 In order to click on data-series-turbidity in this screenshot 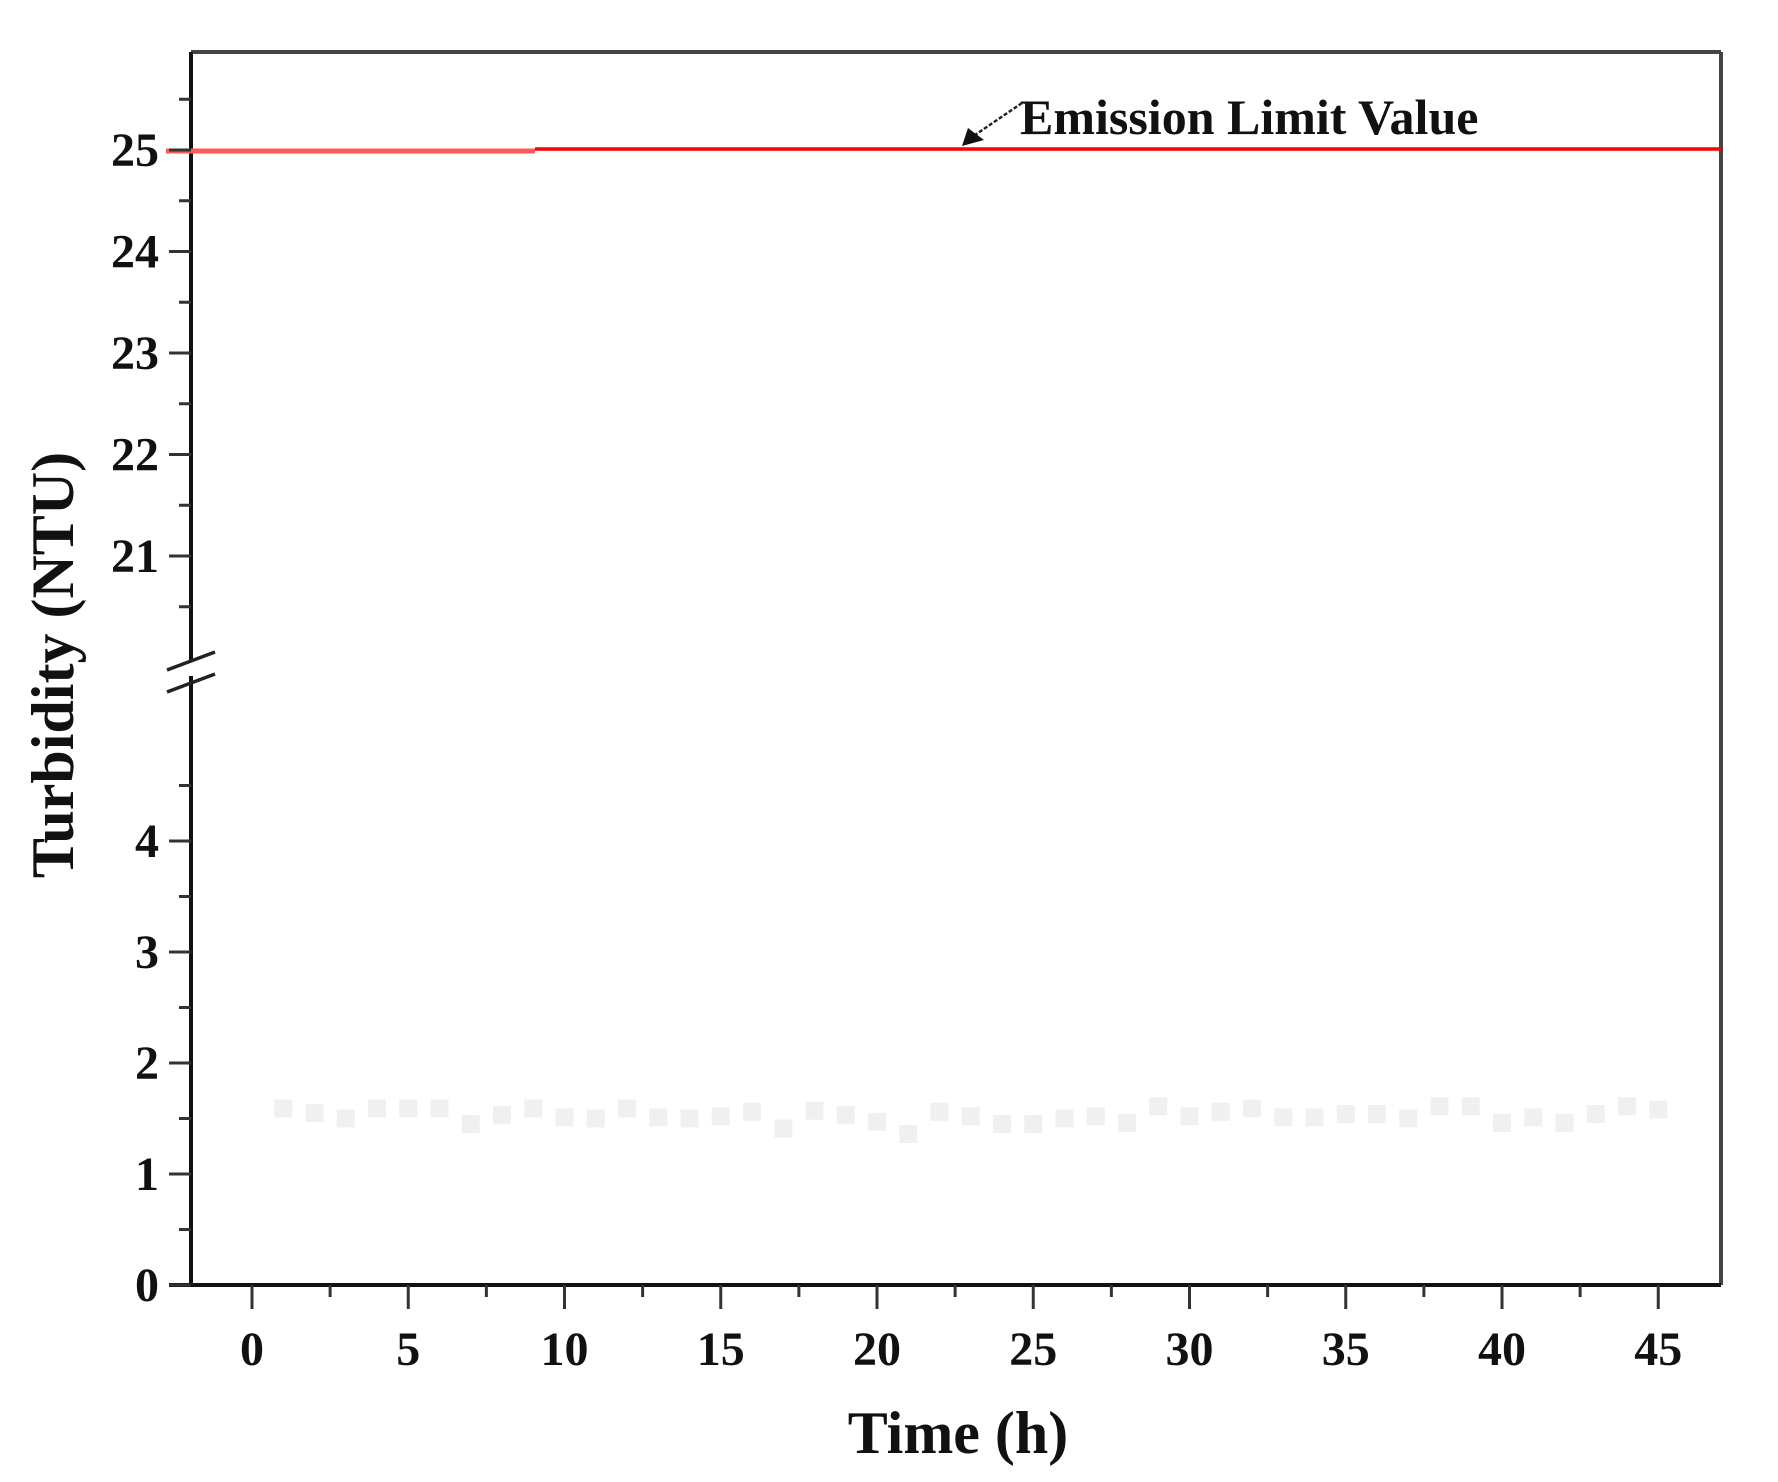, I will do `click(971, 1120)`.